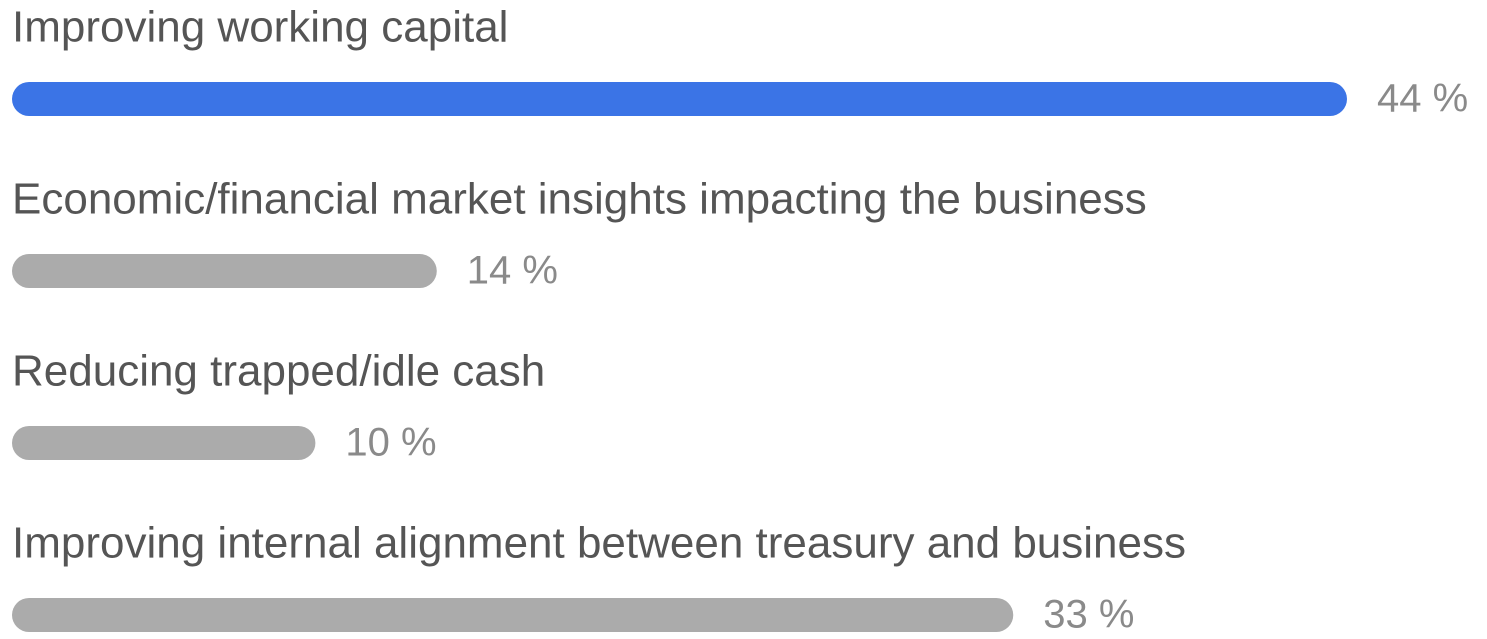 The image size is (1487, 639). Describe the element at coordinates (1422, 99) in the screenshot. I see `value-label: 44 %` at that location.